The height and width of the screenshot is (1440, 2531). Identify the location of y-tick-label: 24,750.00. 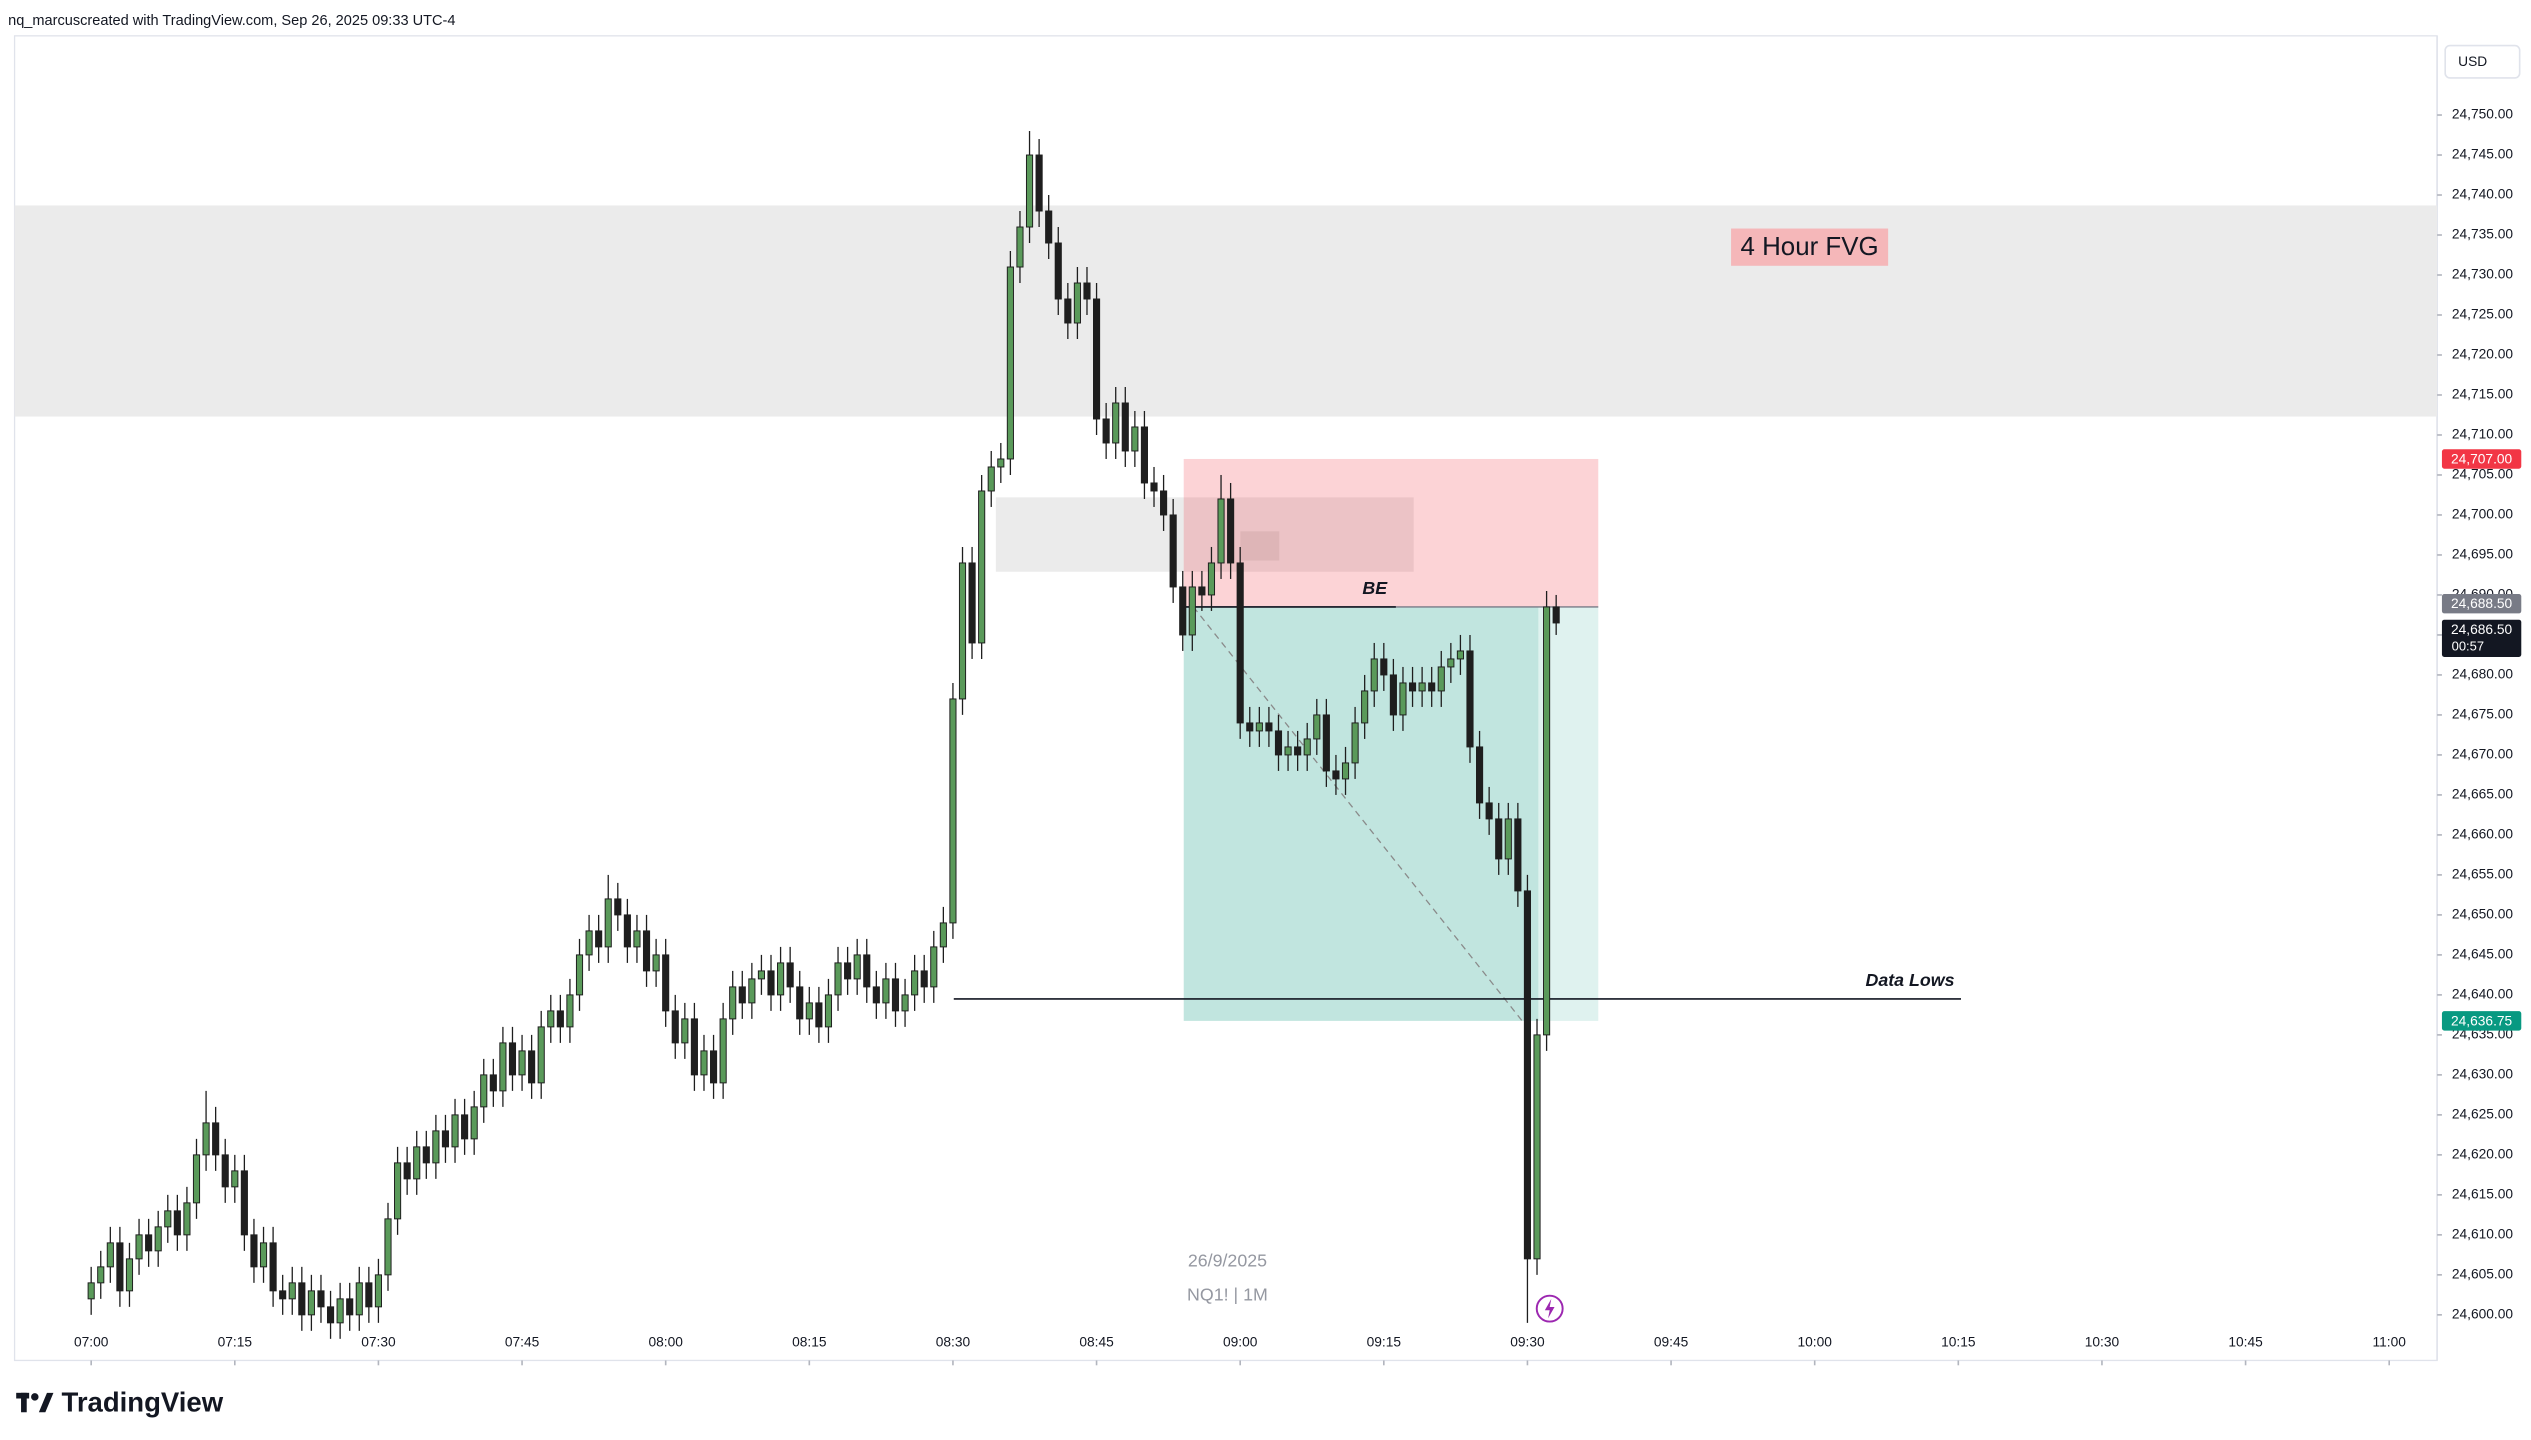
(2483, 114).